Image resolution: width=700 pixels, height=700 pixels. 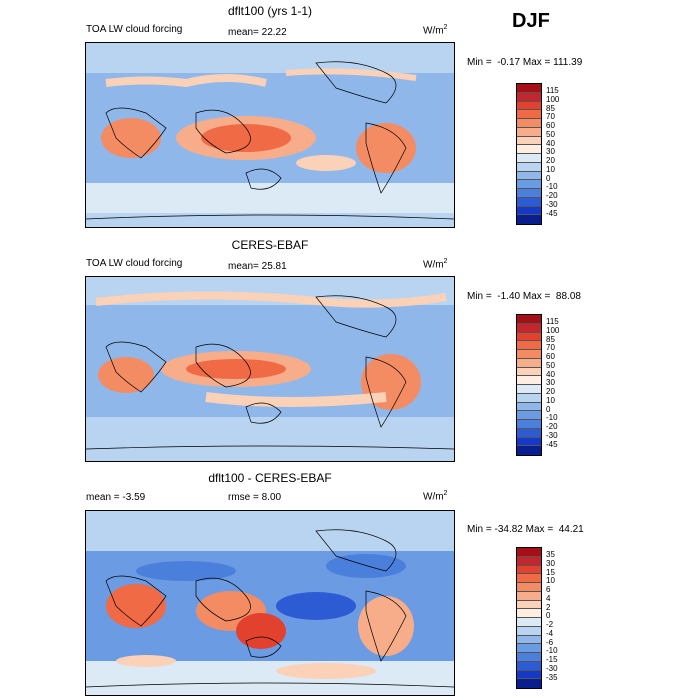 I want to click on panel-1-minmax: Min = -0.17 Max = 111.39, so click(x=525, y=62).